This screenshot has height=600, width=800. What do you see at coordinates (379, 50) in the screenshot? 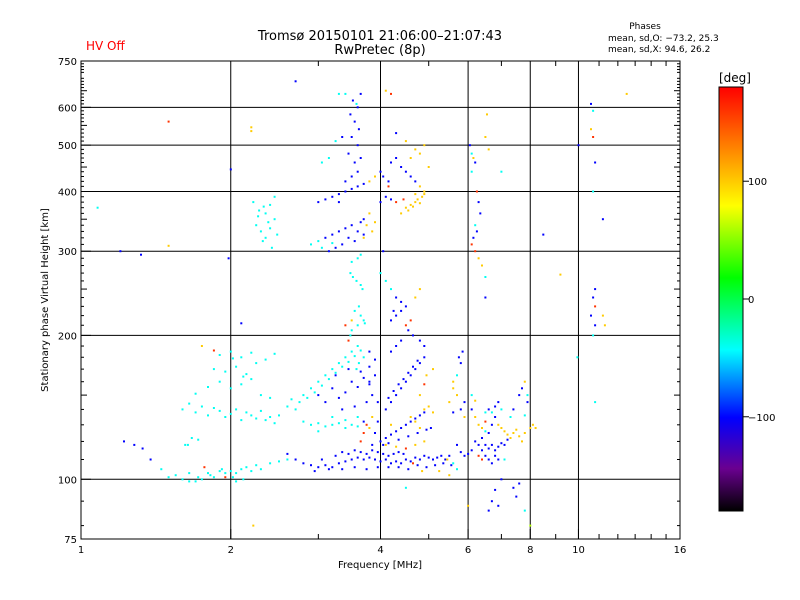
I see `chart-title-line2: RwPretec (8p)` at bounding box center [379, 50].